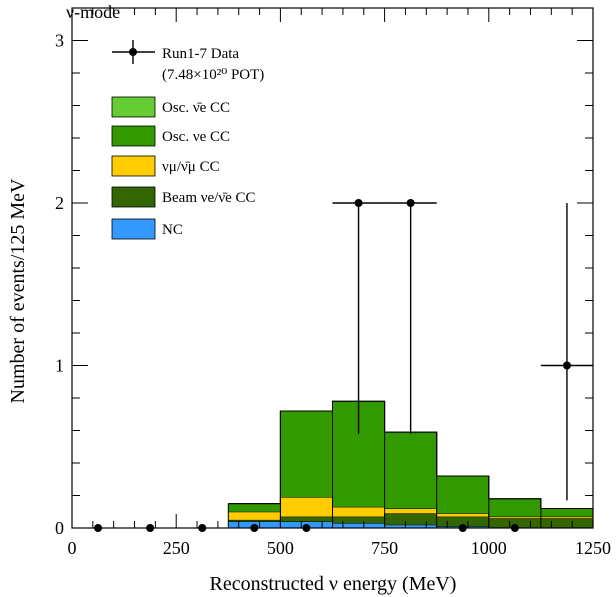 The width and height of the screenshot is (616, 597). What do you see at coordinates (133, 52) in the screenshot?
I see `legend-data-marker` at bounding box center [133, 52].